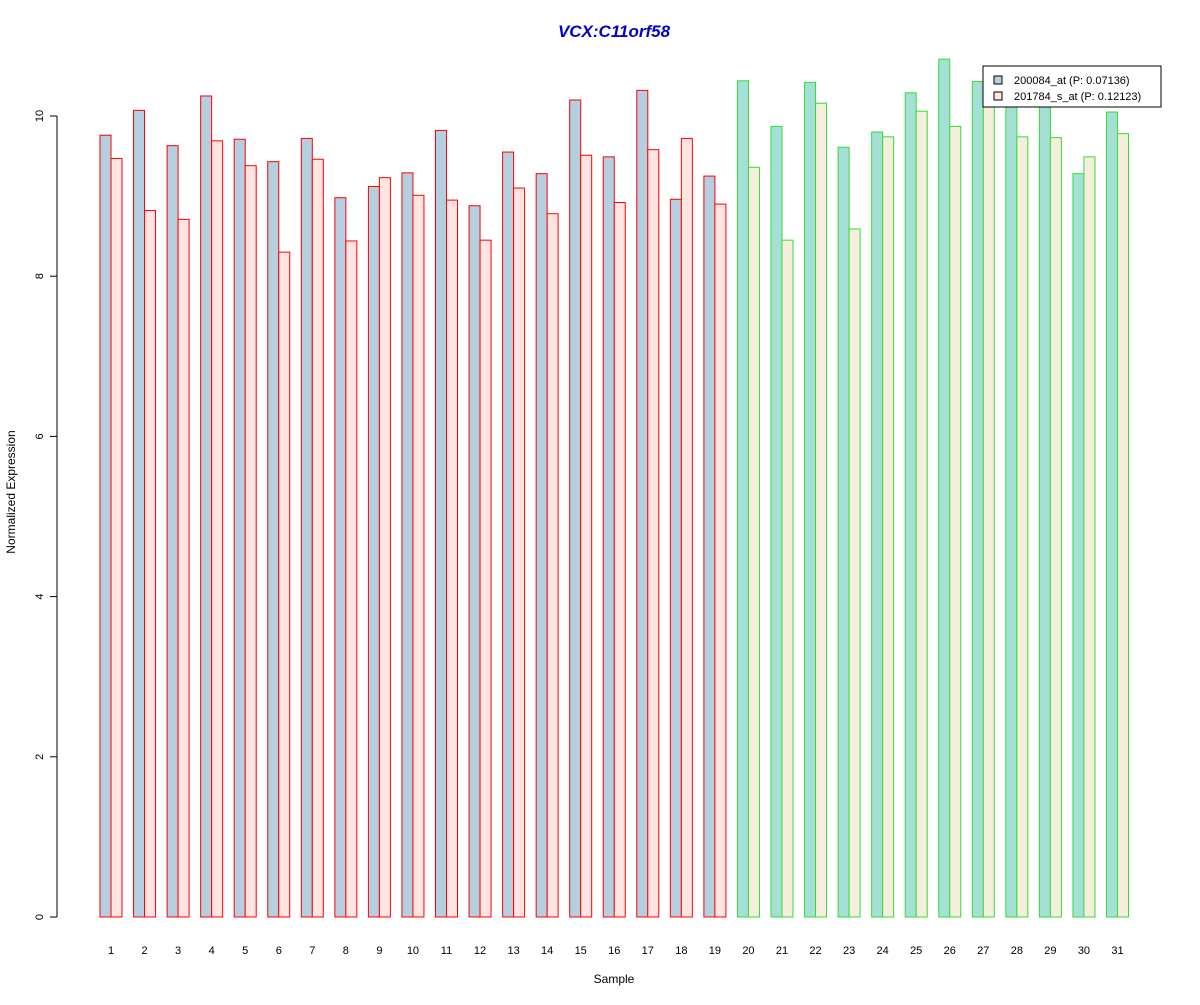  Describe the element at coordinates (748, 951) in the screenshot. I see `x-axis-tick-label: 20` at that location.